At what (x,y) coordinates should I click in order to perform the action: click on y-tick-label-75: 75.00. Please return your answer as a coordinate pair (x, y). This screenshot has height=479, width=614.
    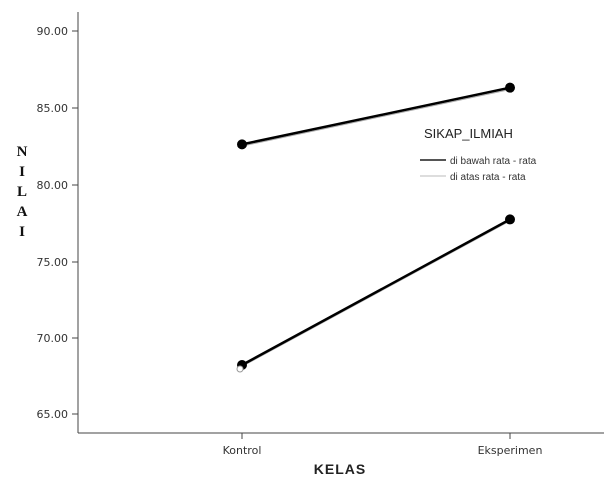
    Looking at the image, I should click on (53, 262).